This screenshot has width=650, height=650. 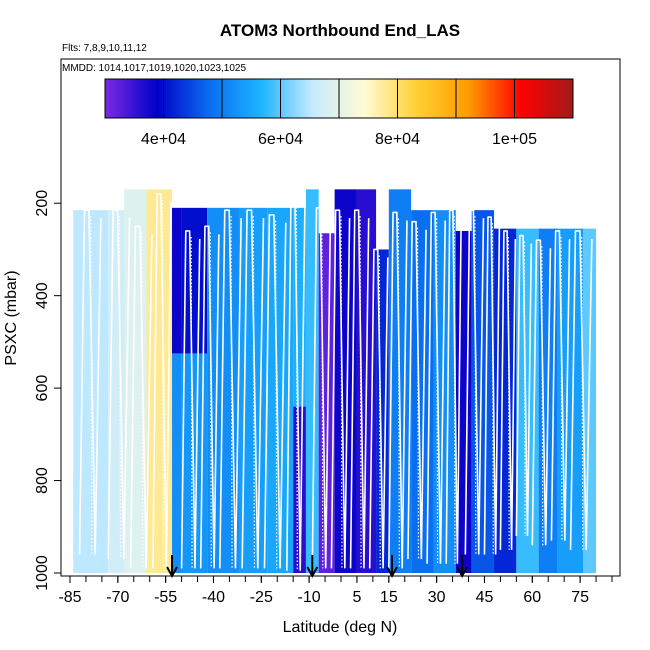 What do you see at coordinates (340, 627) in the screenshot?
I see `x-axis-label: Latitude (deg N)` at bounding box center [340, 627].